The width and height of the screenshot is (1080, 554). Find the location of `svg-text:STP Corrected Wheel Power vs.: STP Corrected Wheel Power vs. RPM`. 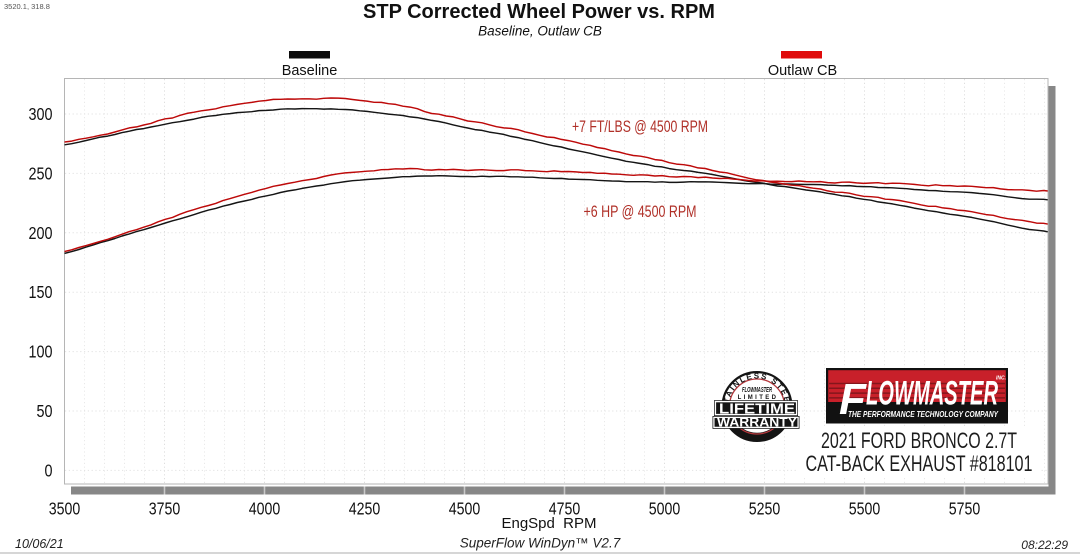

svg-text:STP Corrected Wheel Power vs.: STP Corrected Wheel Power vs. RPM is located at coordinates (539, 12).